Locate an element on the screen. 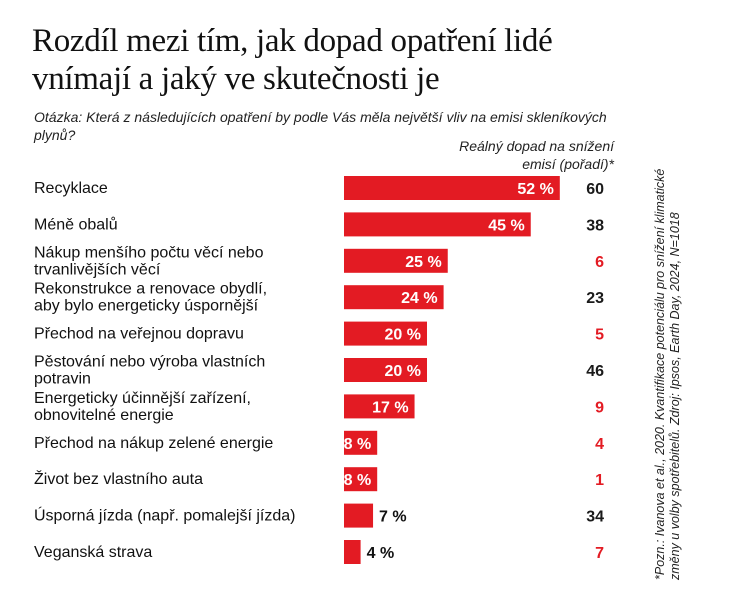 This screenshot has width=742, height=601. category-label: Přechod na veřejnou dopravu is located at coordinates (139, 334).